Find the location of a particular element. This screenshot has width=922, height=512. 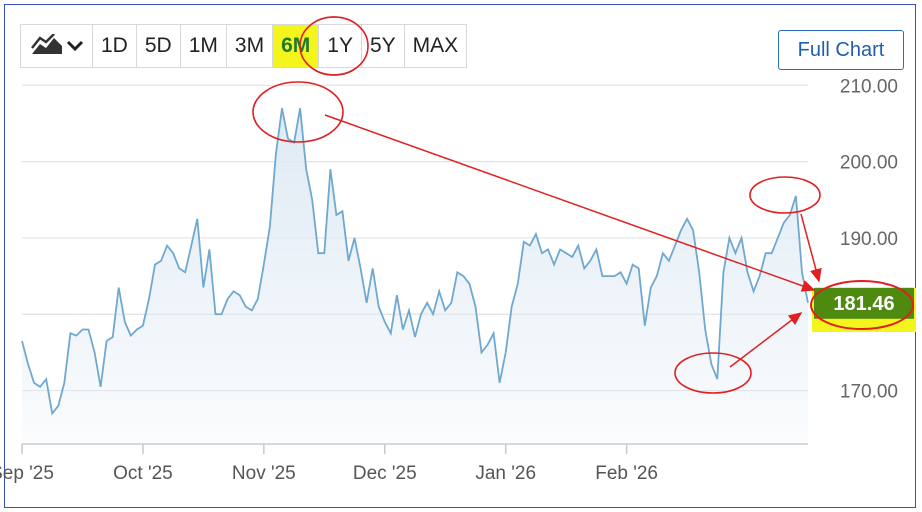

range-5y-button: 5Y is located at coordinates (383, 46).